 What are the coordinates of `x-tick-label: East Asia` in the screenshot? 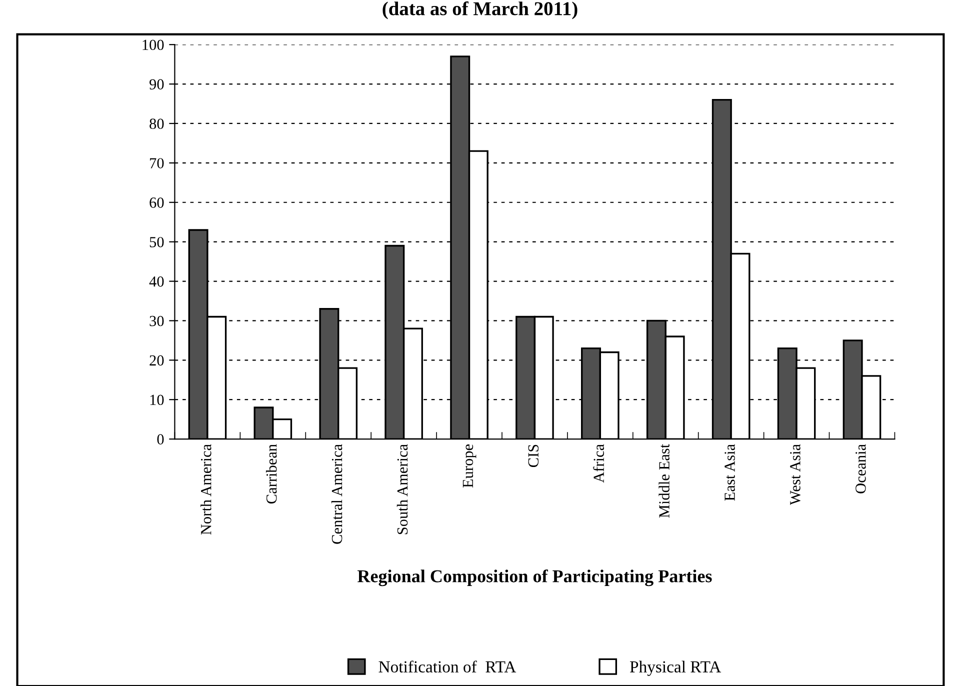 It's located at (729, 472).